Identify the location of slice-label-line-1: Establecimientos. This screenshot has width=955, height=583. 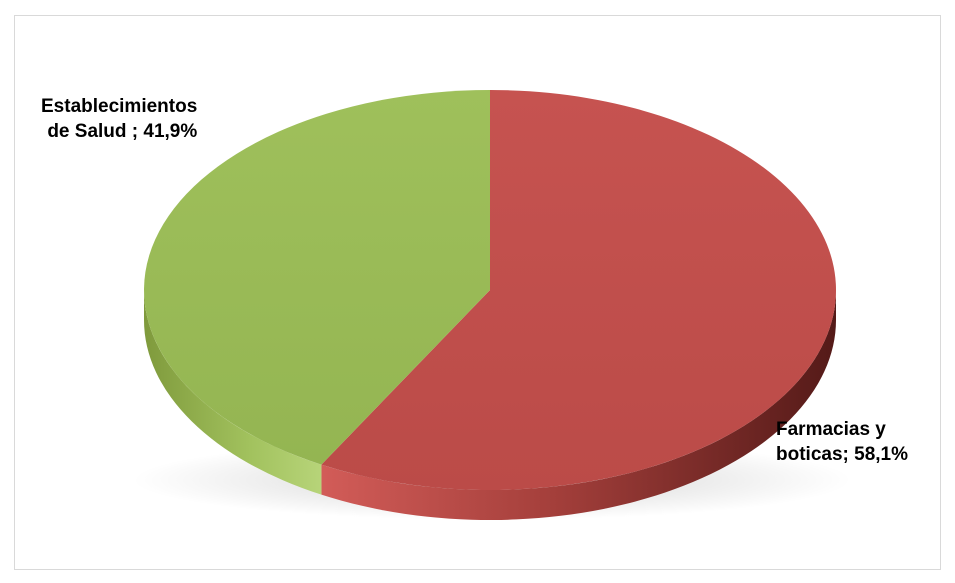
(119, 106).